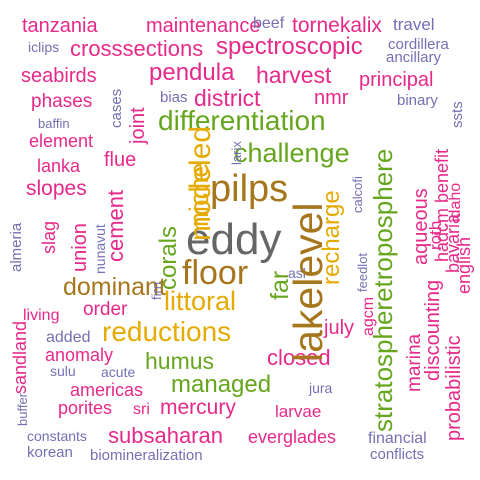 This screenshot has height=480, width=480. Describe the element at coordinates (453, 243) in the screenshot. I see `word-bavaria: bavaria` at that location.